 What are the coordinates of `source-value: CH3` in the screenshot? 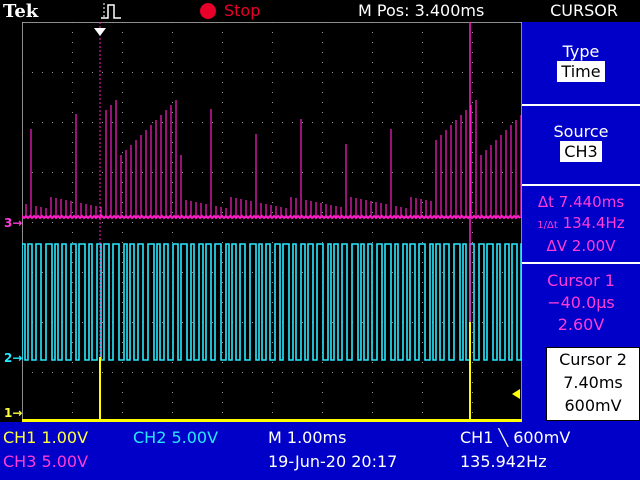 It's located at (581, 151).